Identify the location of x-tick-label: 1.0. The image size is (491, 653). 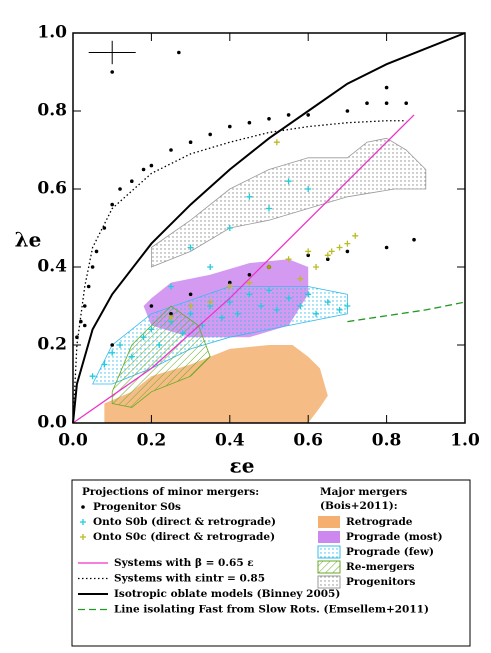
(465, 441).